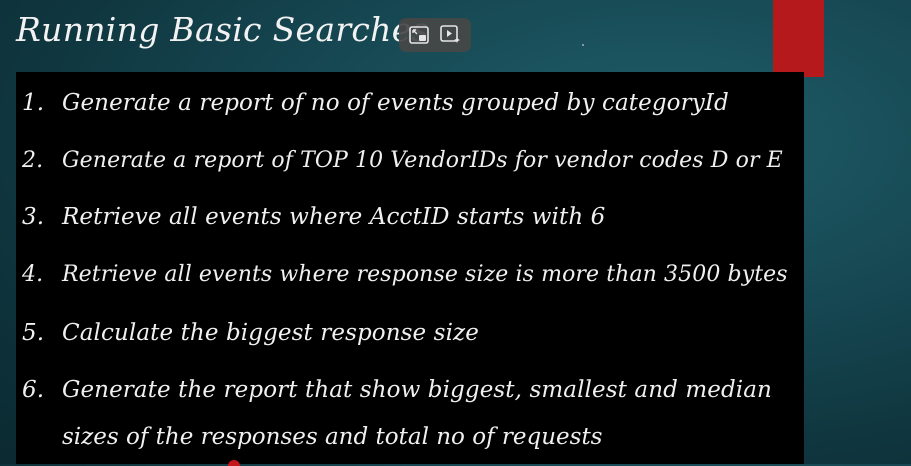 The image size is (911, 466). I want to click on item-number: 2., so click(33, 160).